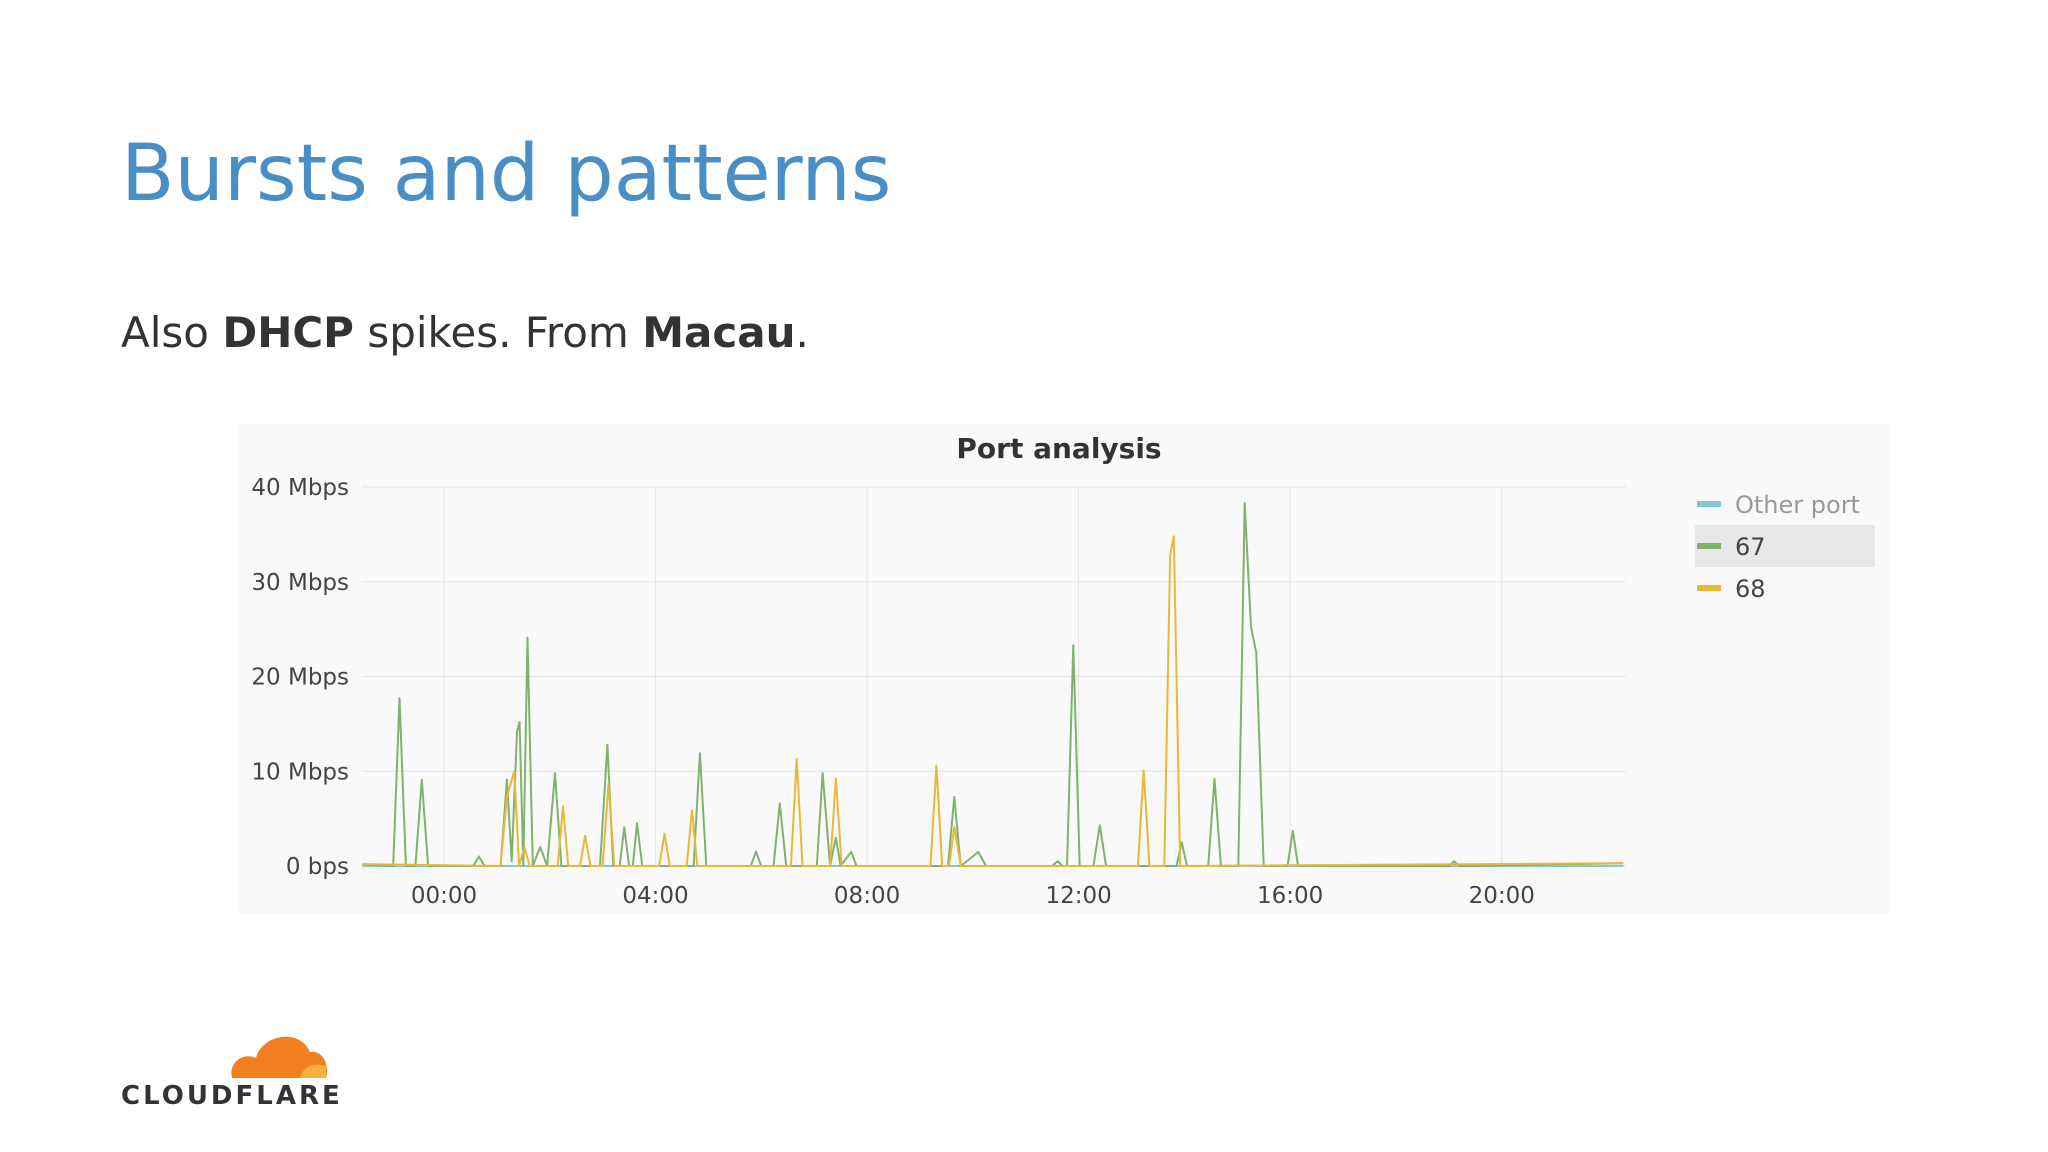 The width and height of the screenshot is (2048, 1152). What do you see at coordinates (232, 1096) in the screenshot?
I see `logo-text: CLOUDFLARE` at bounding box center [232, 1096].